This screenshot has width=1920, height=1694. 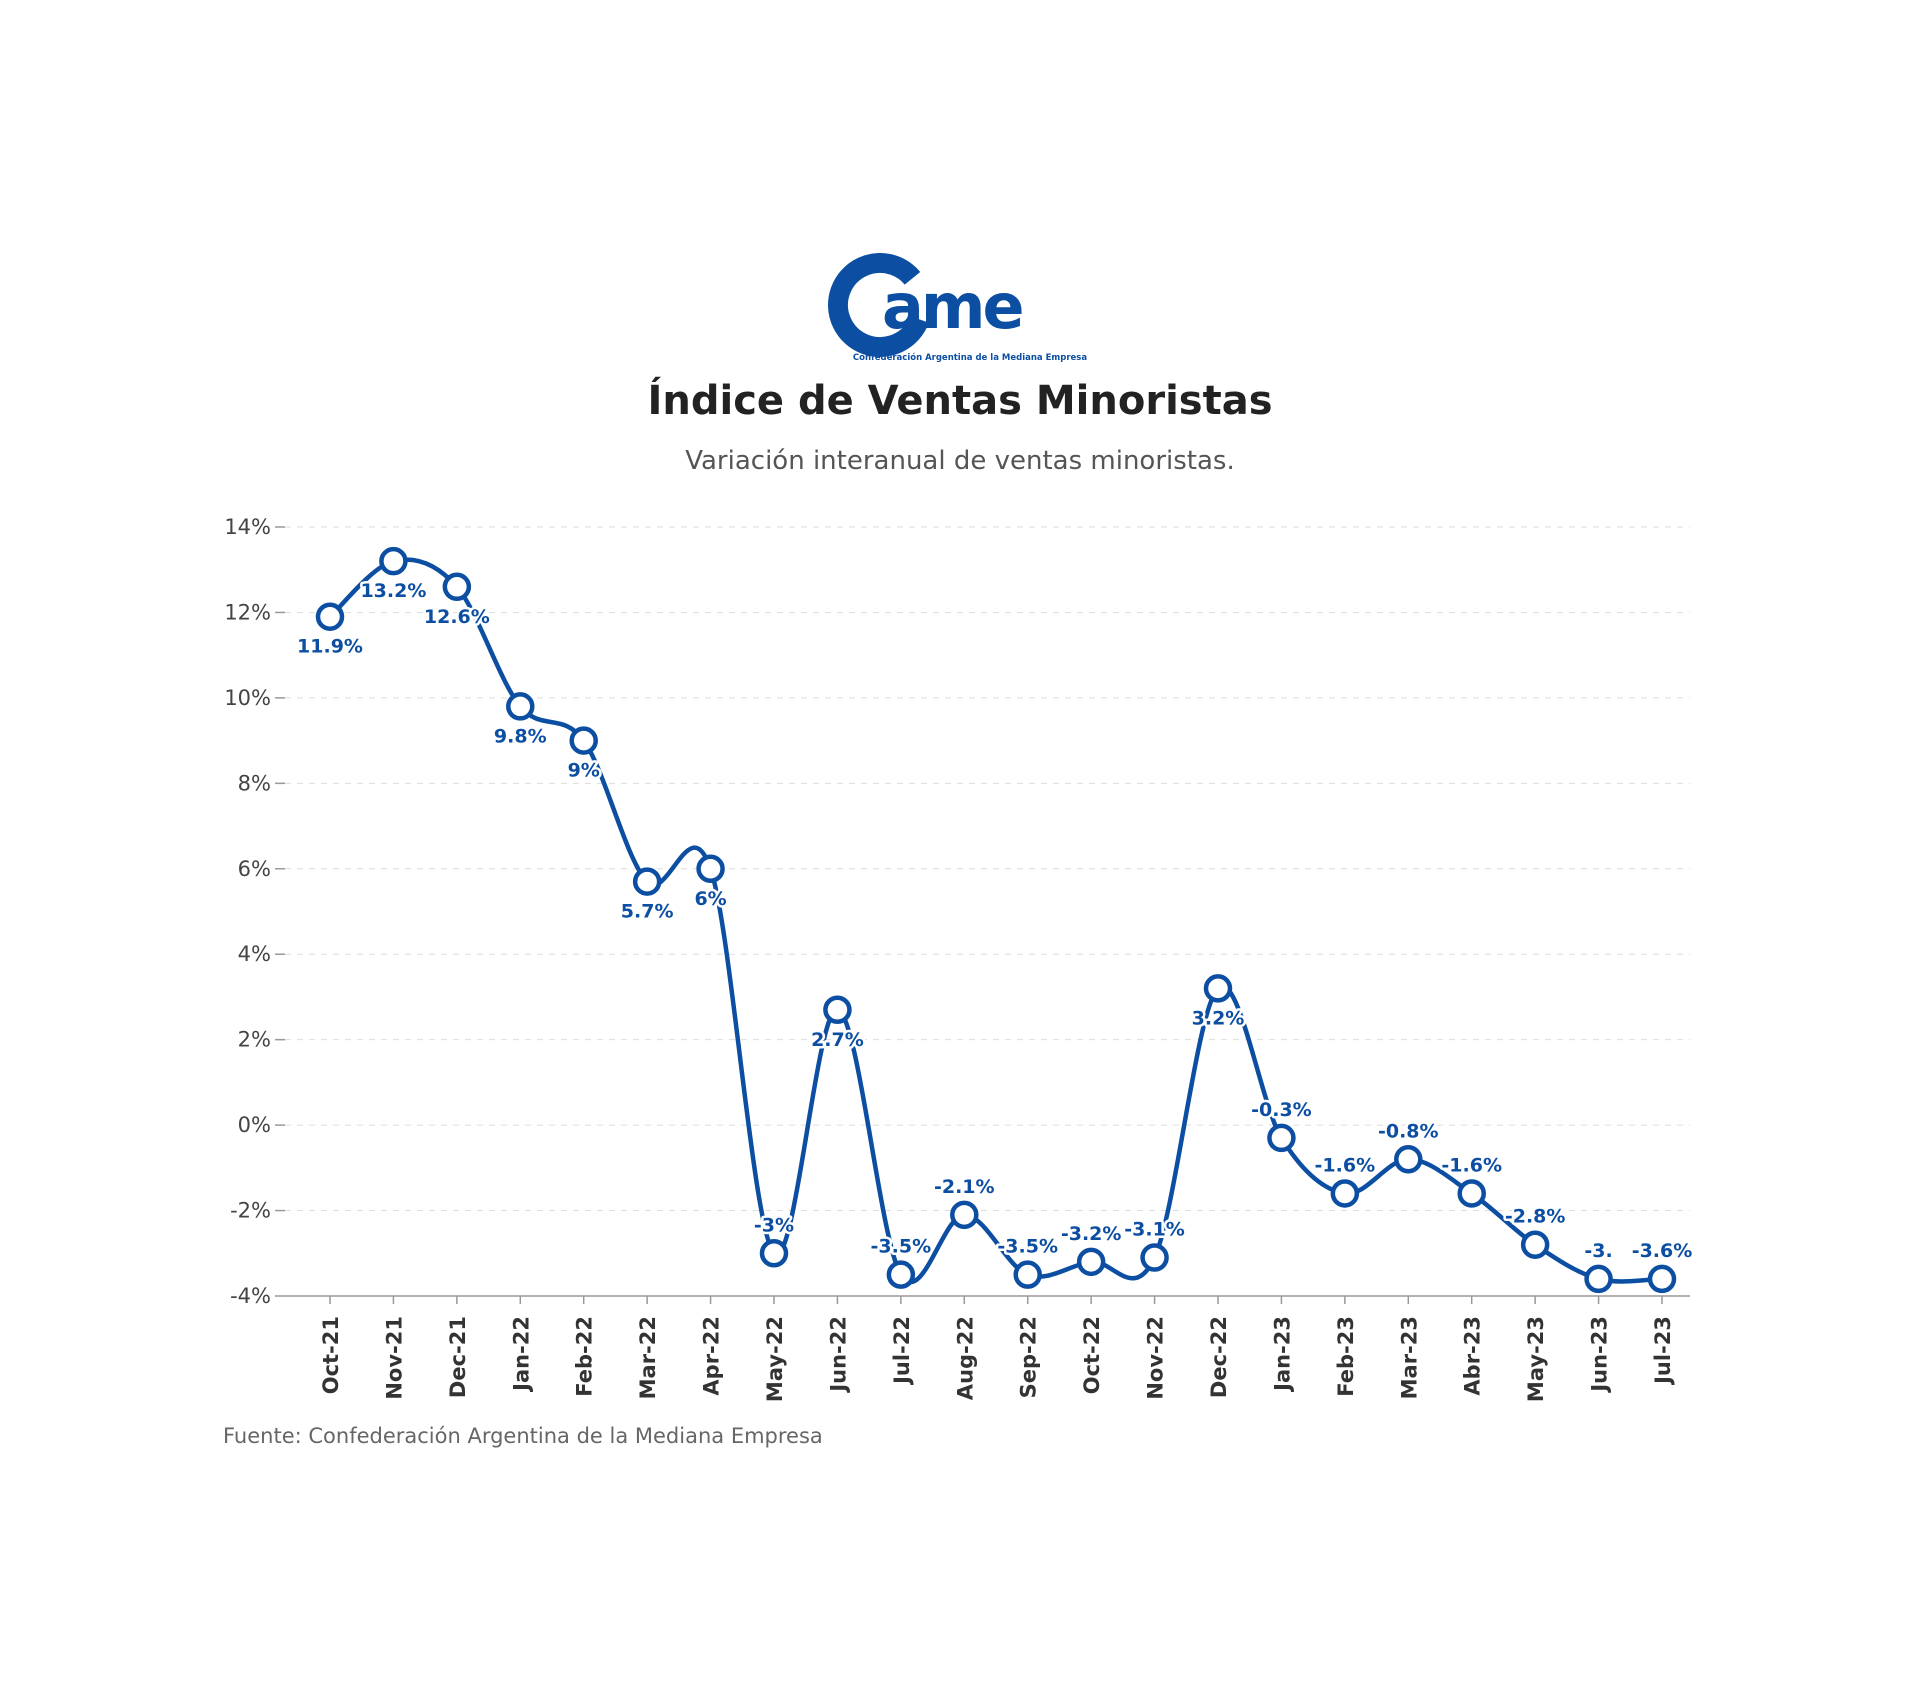 I want to click on x-tick-label: Nov-22, so click(x=1156, y=1358).